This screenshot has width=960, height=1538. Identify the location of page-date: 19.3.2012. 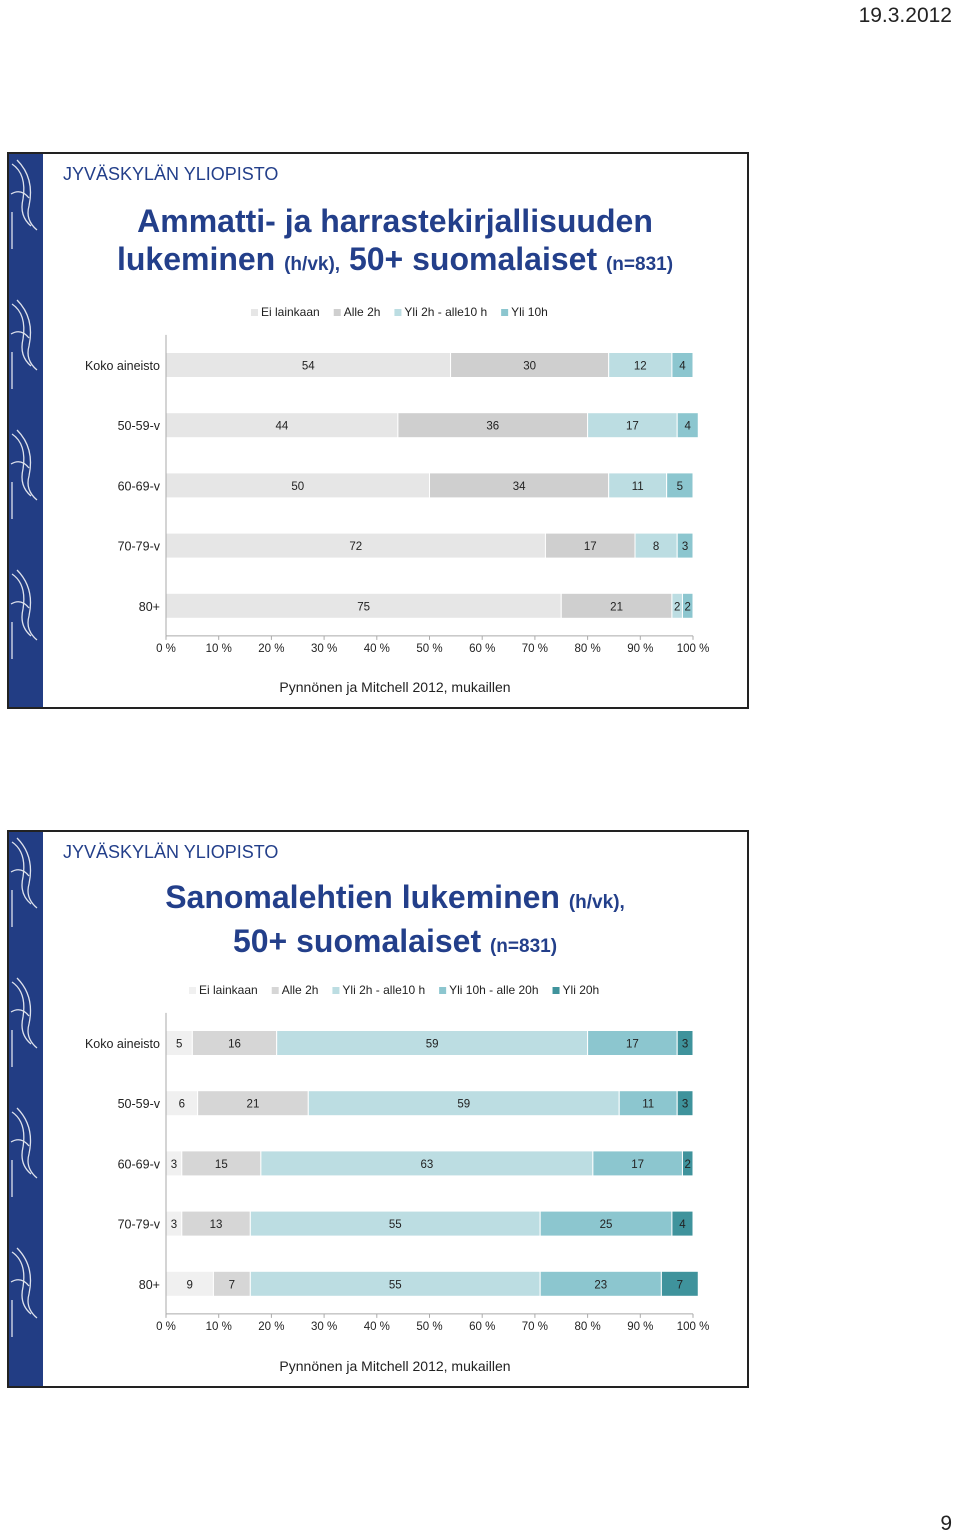
(905, 15).